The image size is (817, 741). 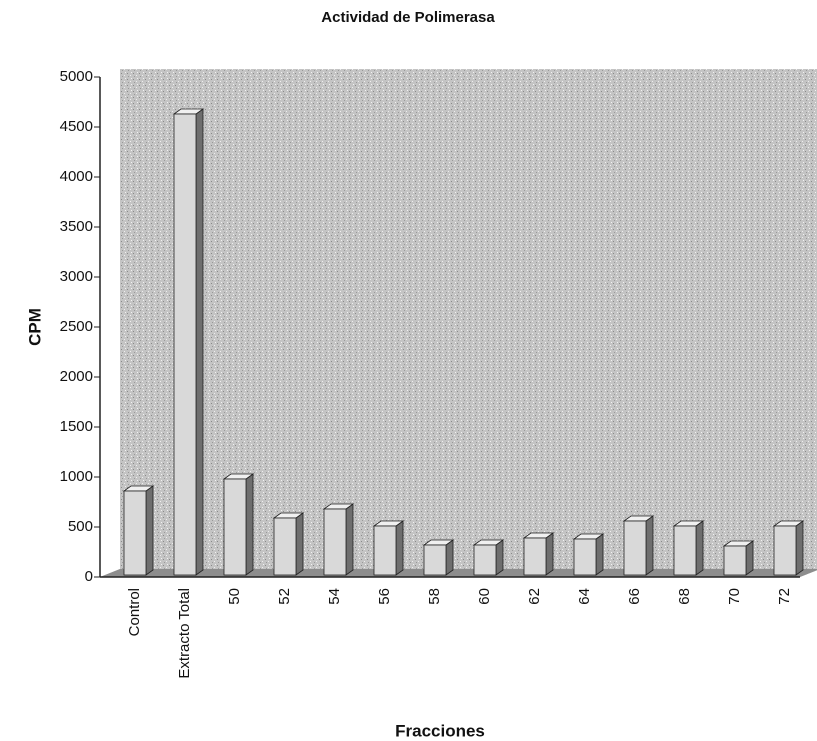 I want to click on x-tick-label: 52, so click(x=284, y=596).